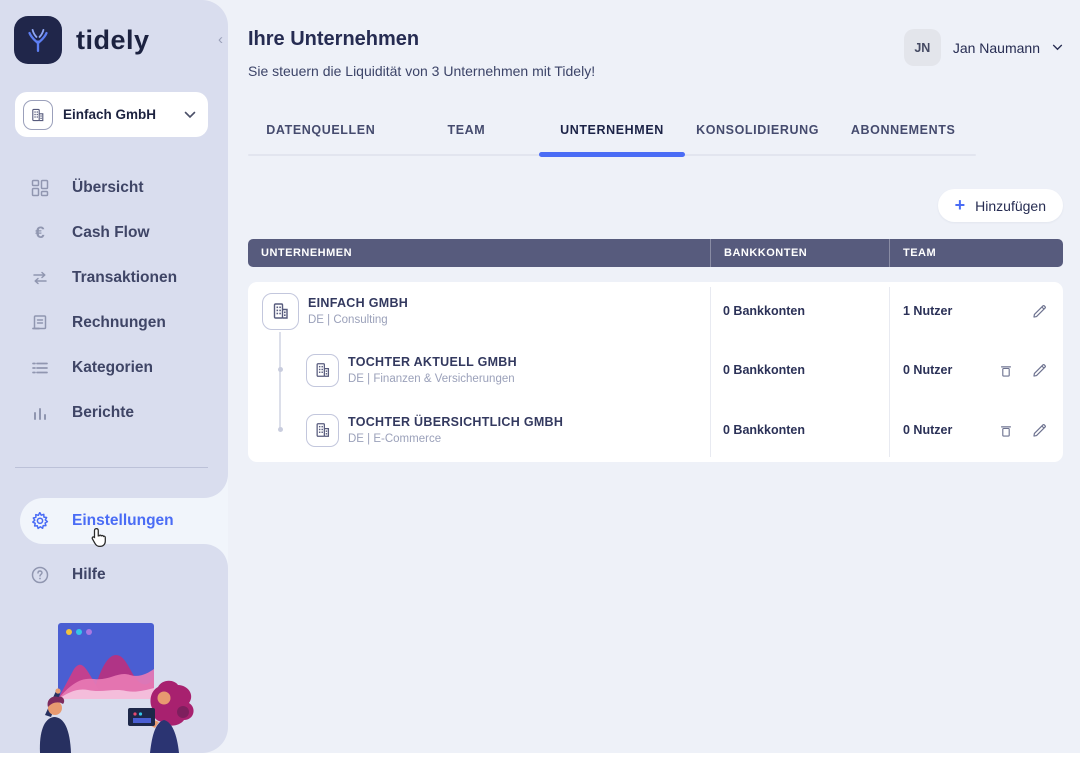 This screenshot has height=758, width=1080. Describe the element at coordinates (928, 311) in the screenshot. I see `team-count: 1 Nutzer` at that location.